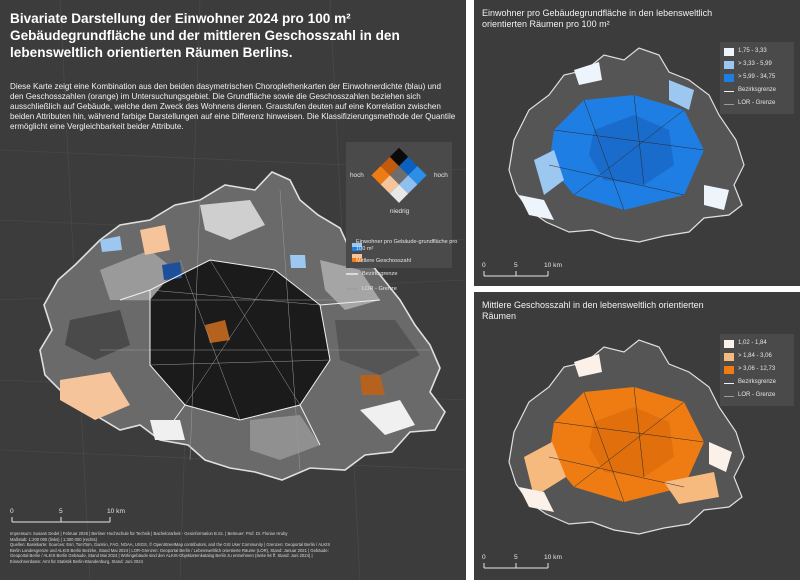 Image resolution: width=800 pixels, height=580 pixels. I want to click on legend-niedrig: niedrig, so click(400, 211).